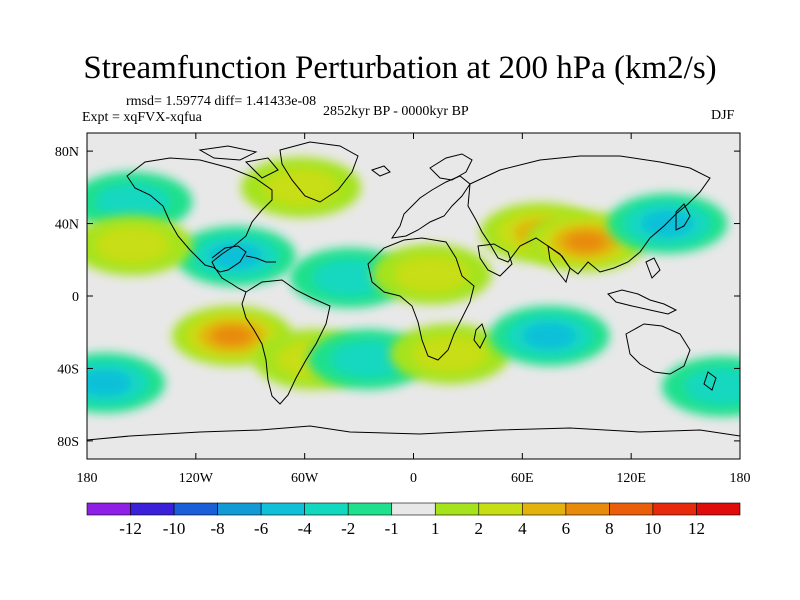 The image size is (800, 600). I want to click on coast-australia, so click(658, 349).